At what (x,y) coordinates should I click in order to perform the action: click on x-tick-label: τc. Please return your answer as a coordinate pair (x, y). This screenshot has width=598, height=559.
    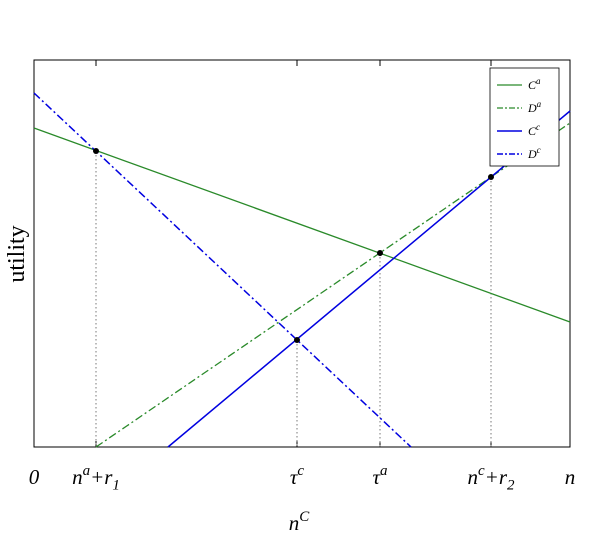
    Looking at the image, I should click on (297, 476).